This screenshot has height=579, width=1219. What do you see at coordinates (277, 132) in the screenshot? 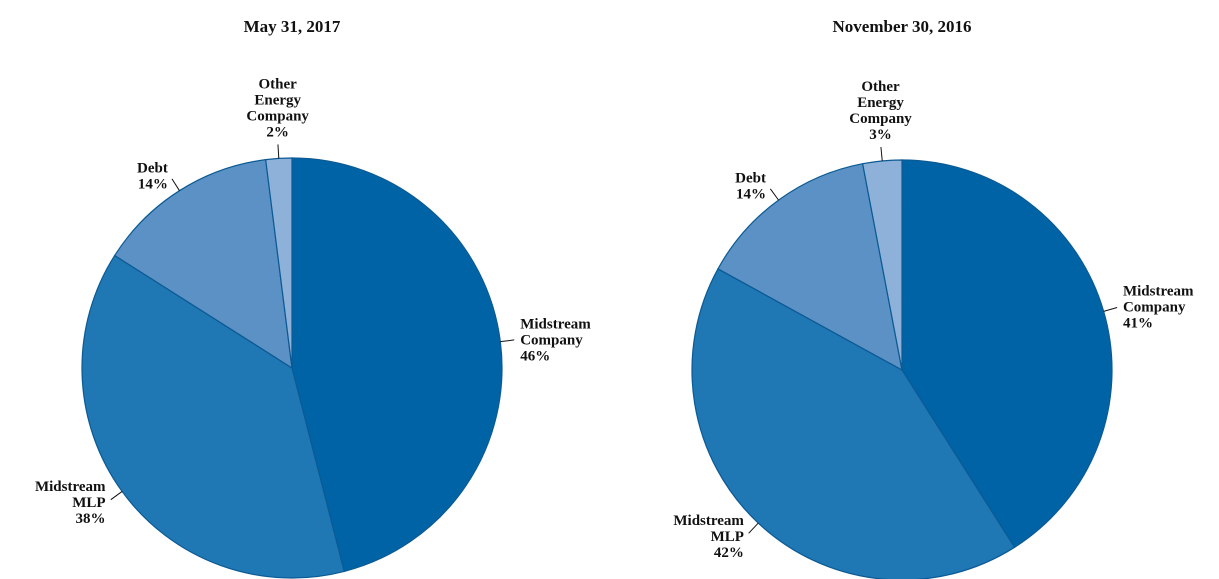
I see `value-label: 2%` at bounding box center [277, 132].